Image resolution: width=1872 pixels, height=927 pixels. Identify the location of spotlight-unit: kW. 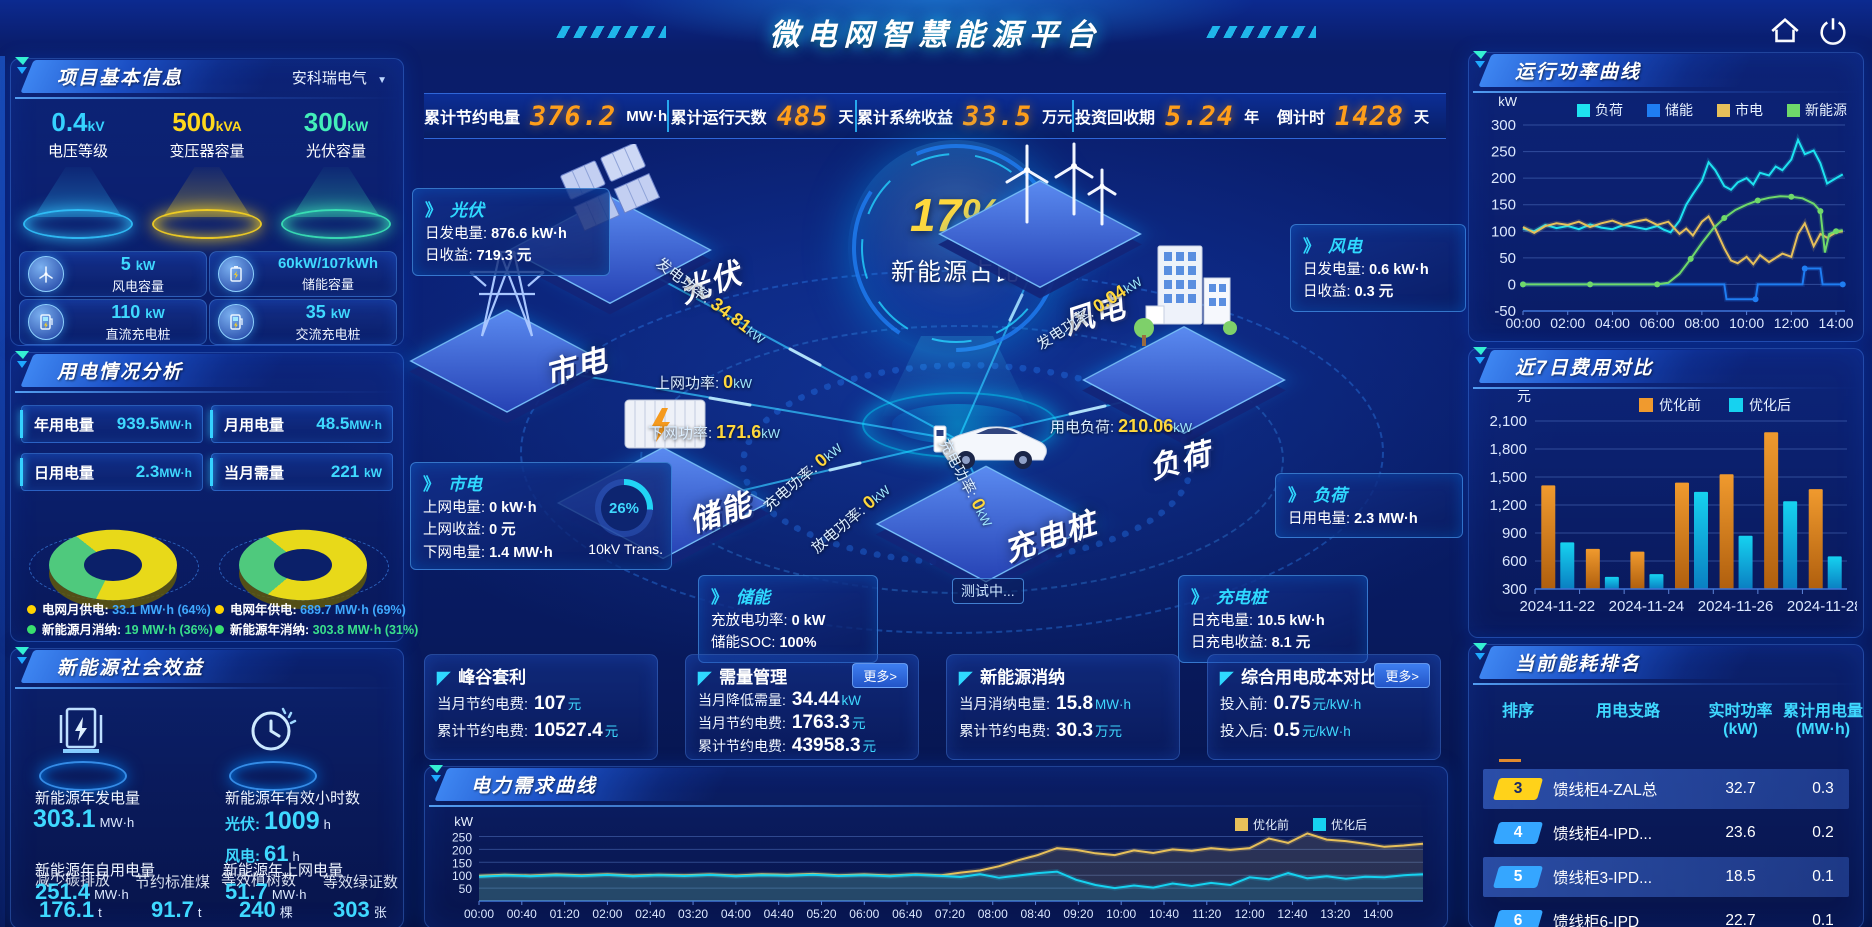
(358, 126).